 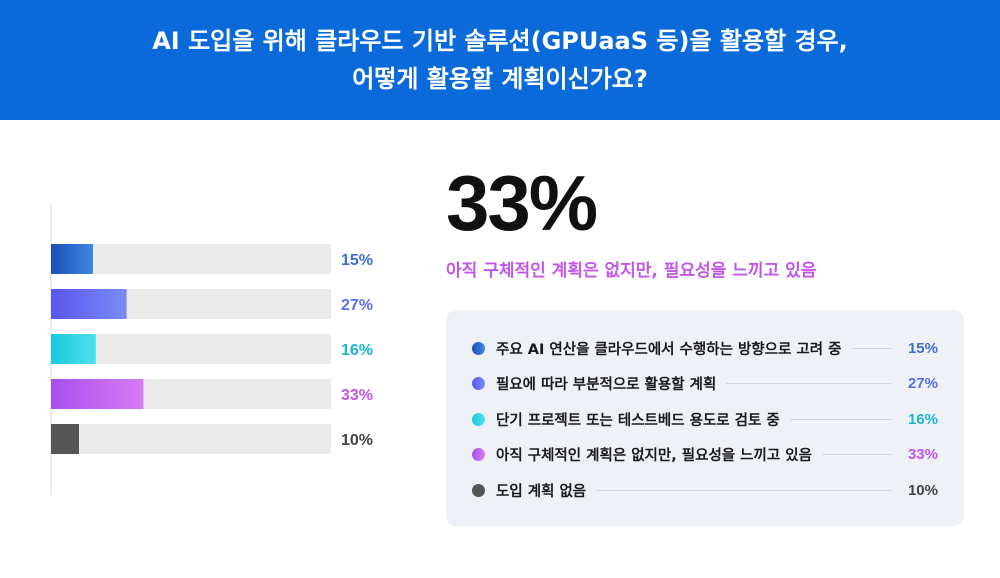 I want to click on bar-value-label: 15%, so click(x=357, y=260).